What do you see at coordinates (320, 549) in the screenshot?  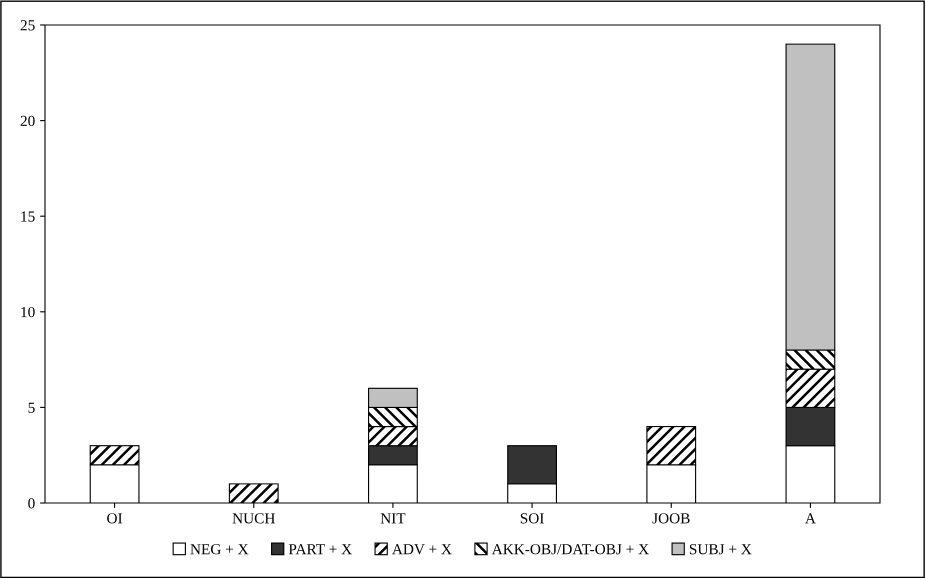 I see `legend-label: PART + X` at bounding box center [320, 549].